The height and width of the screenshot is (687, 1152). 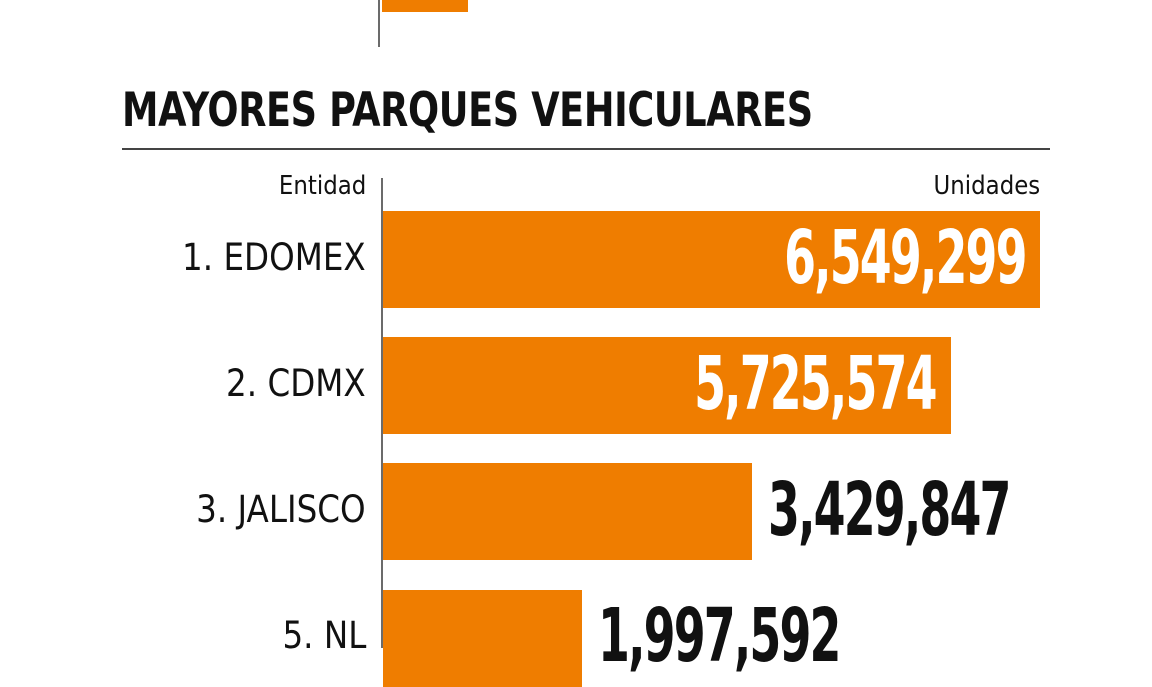 What do you see at coordinates (425, 6) in the screenshot?
I see `previous-chart-bar` at bounding box center [425, 6].